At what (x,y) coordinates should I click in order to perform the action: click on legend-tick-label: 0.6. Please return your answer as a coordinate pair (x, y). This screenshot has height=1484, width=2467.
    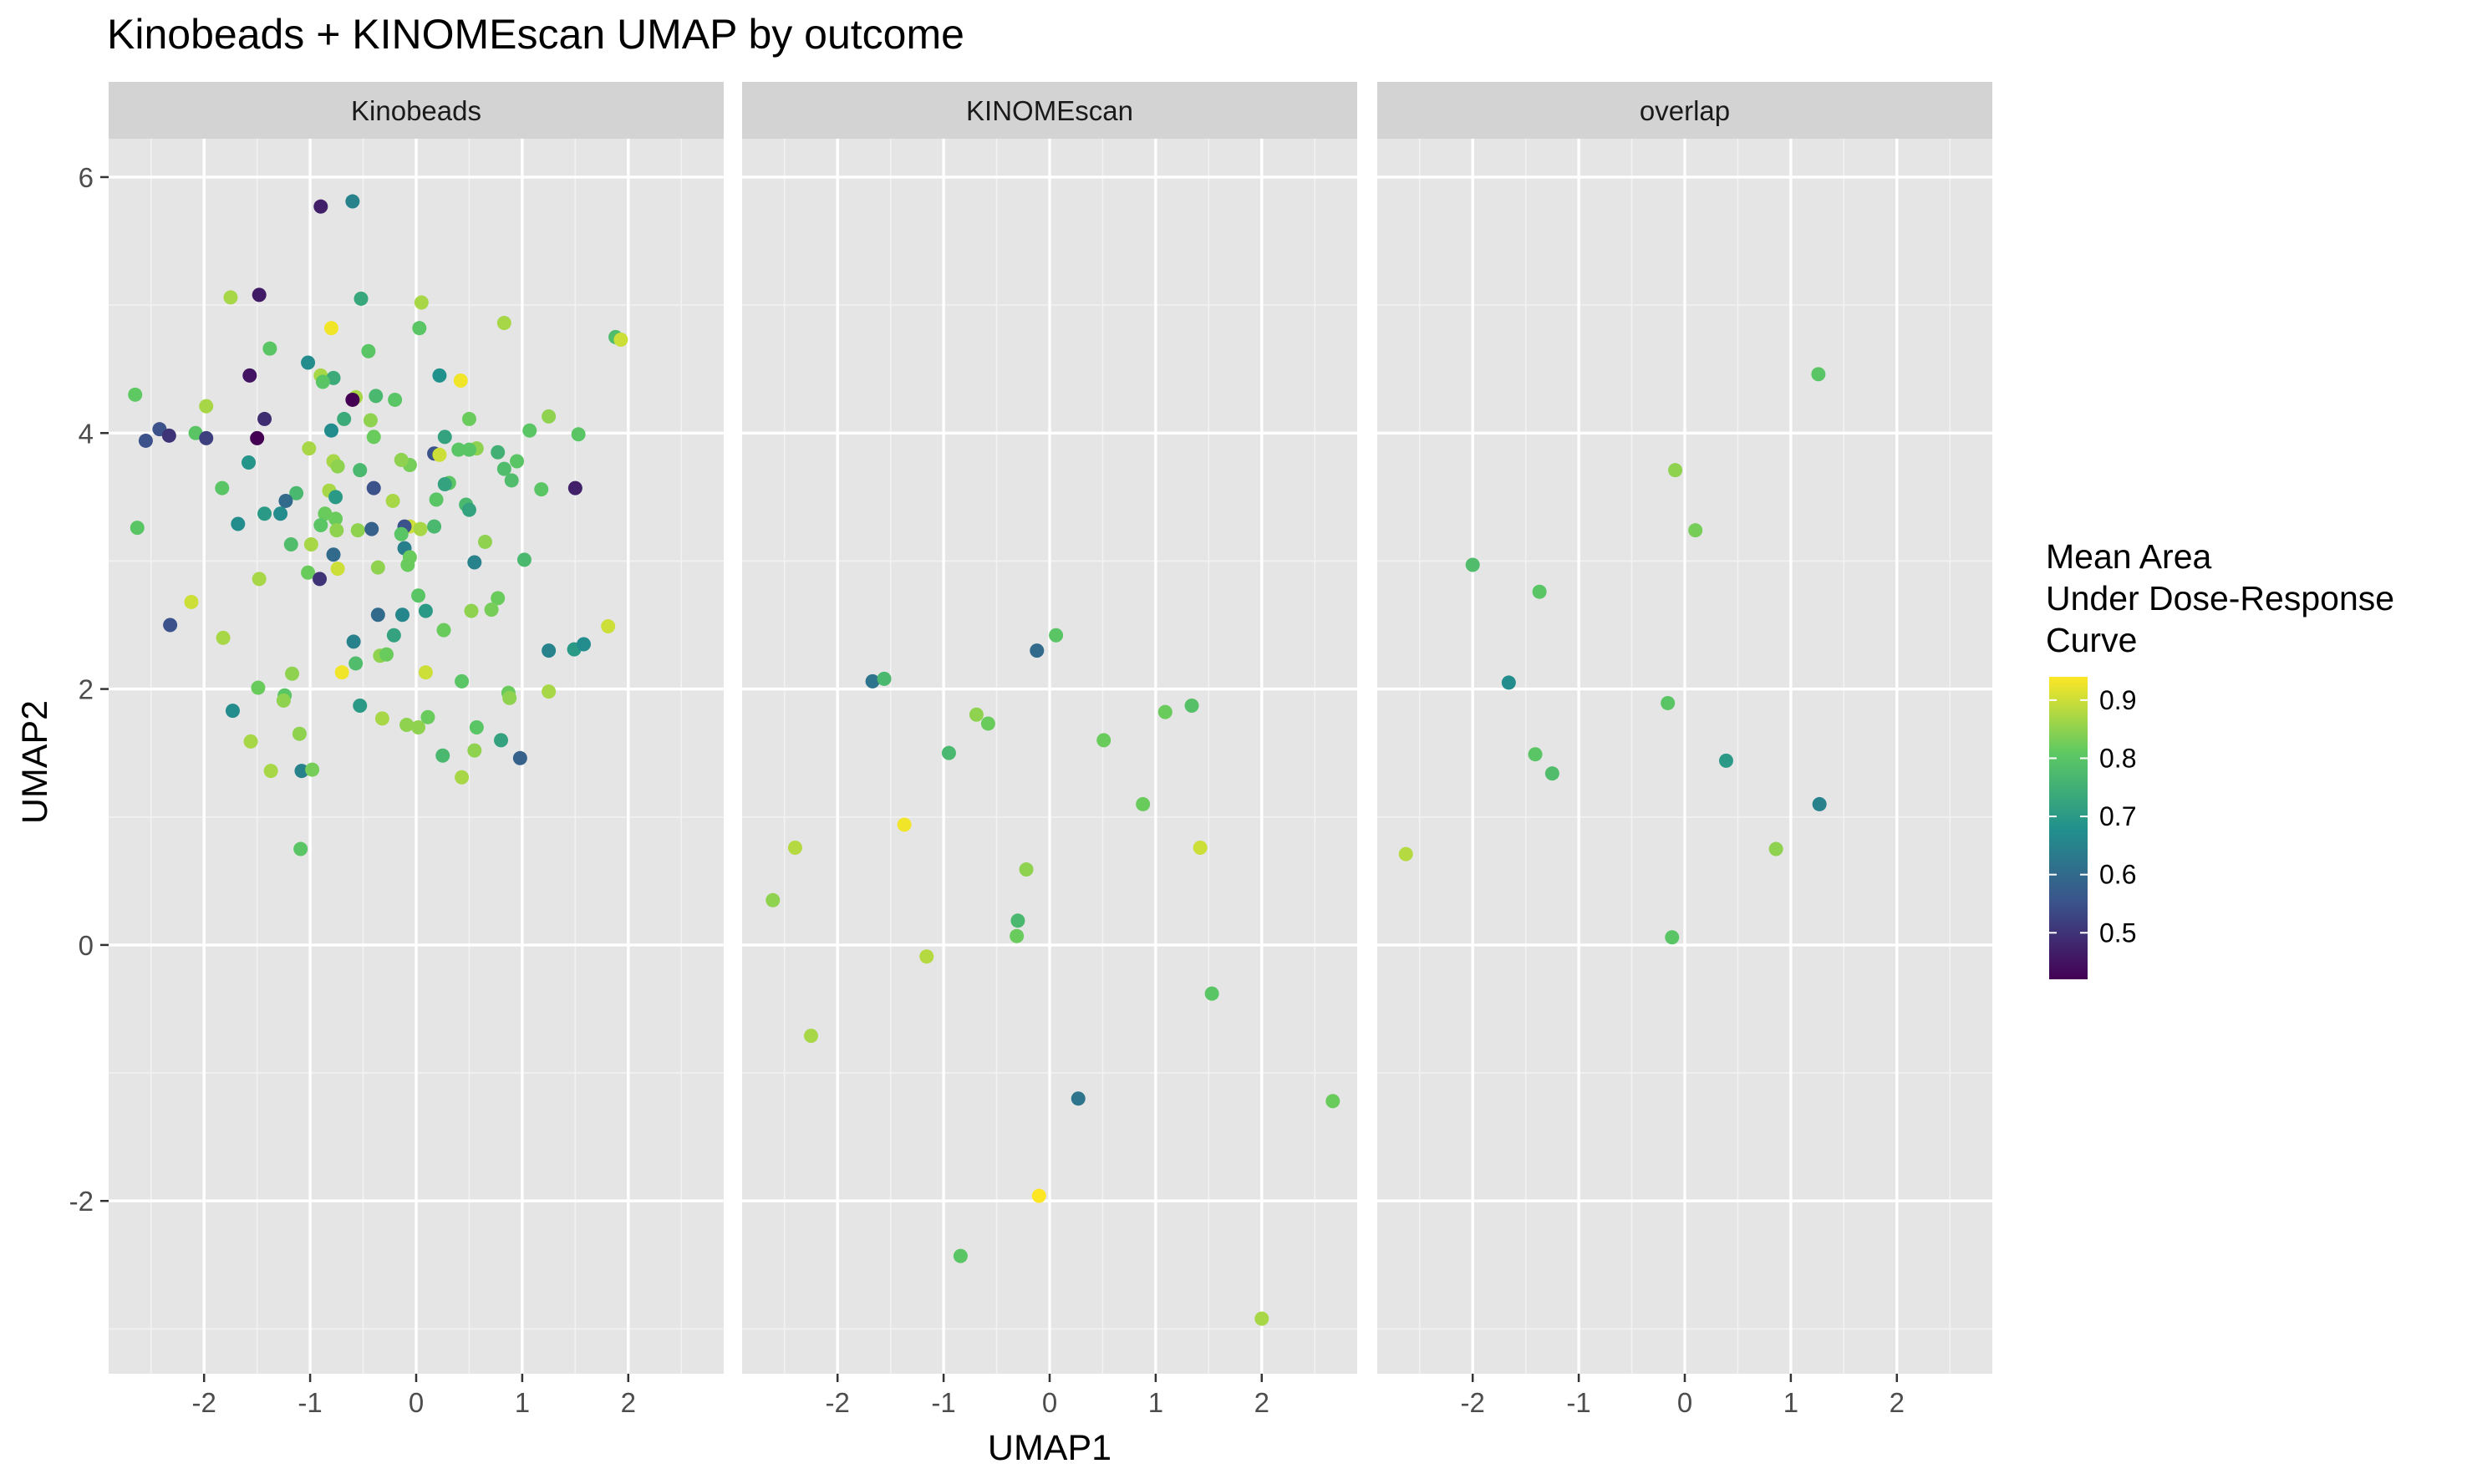
    Looking at the image, I should click on (2117, 875).